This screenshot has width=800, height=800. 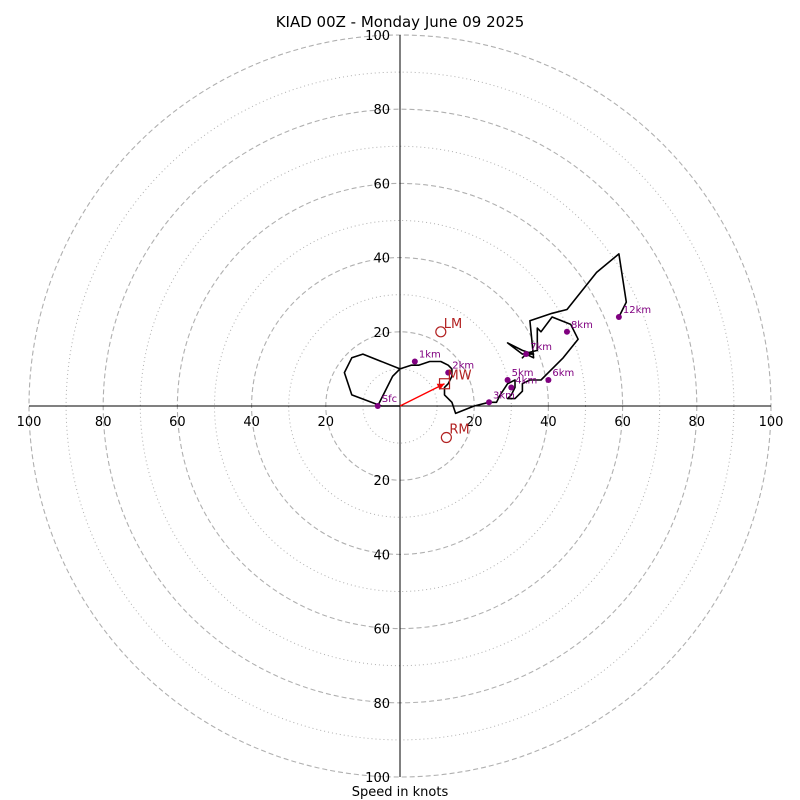 I want to click on tick-label-right: 20, so click(x=474, y=422).